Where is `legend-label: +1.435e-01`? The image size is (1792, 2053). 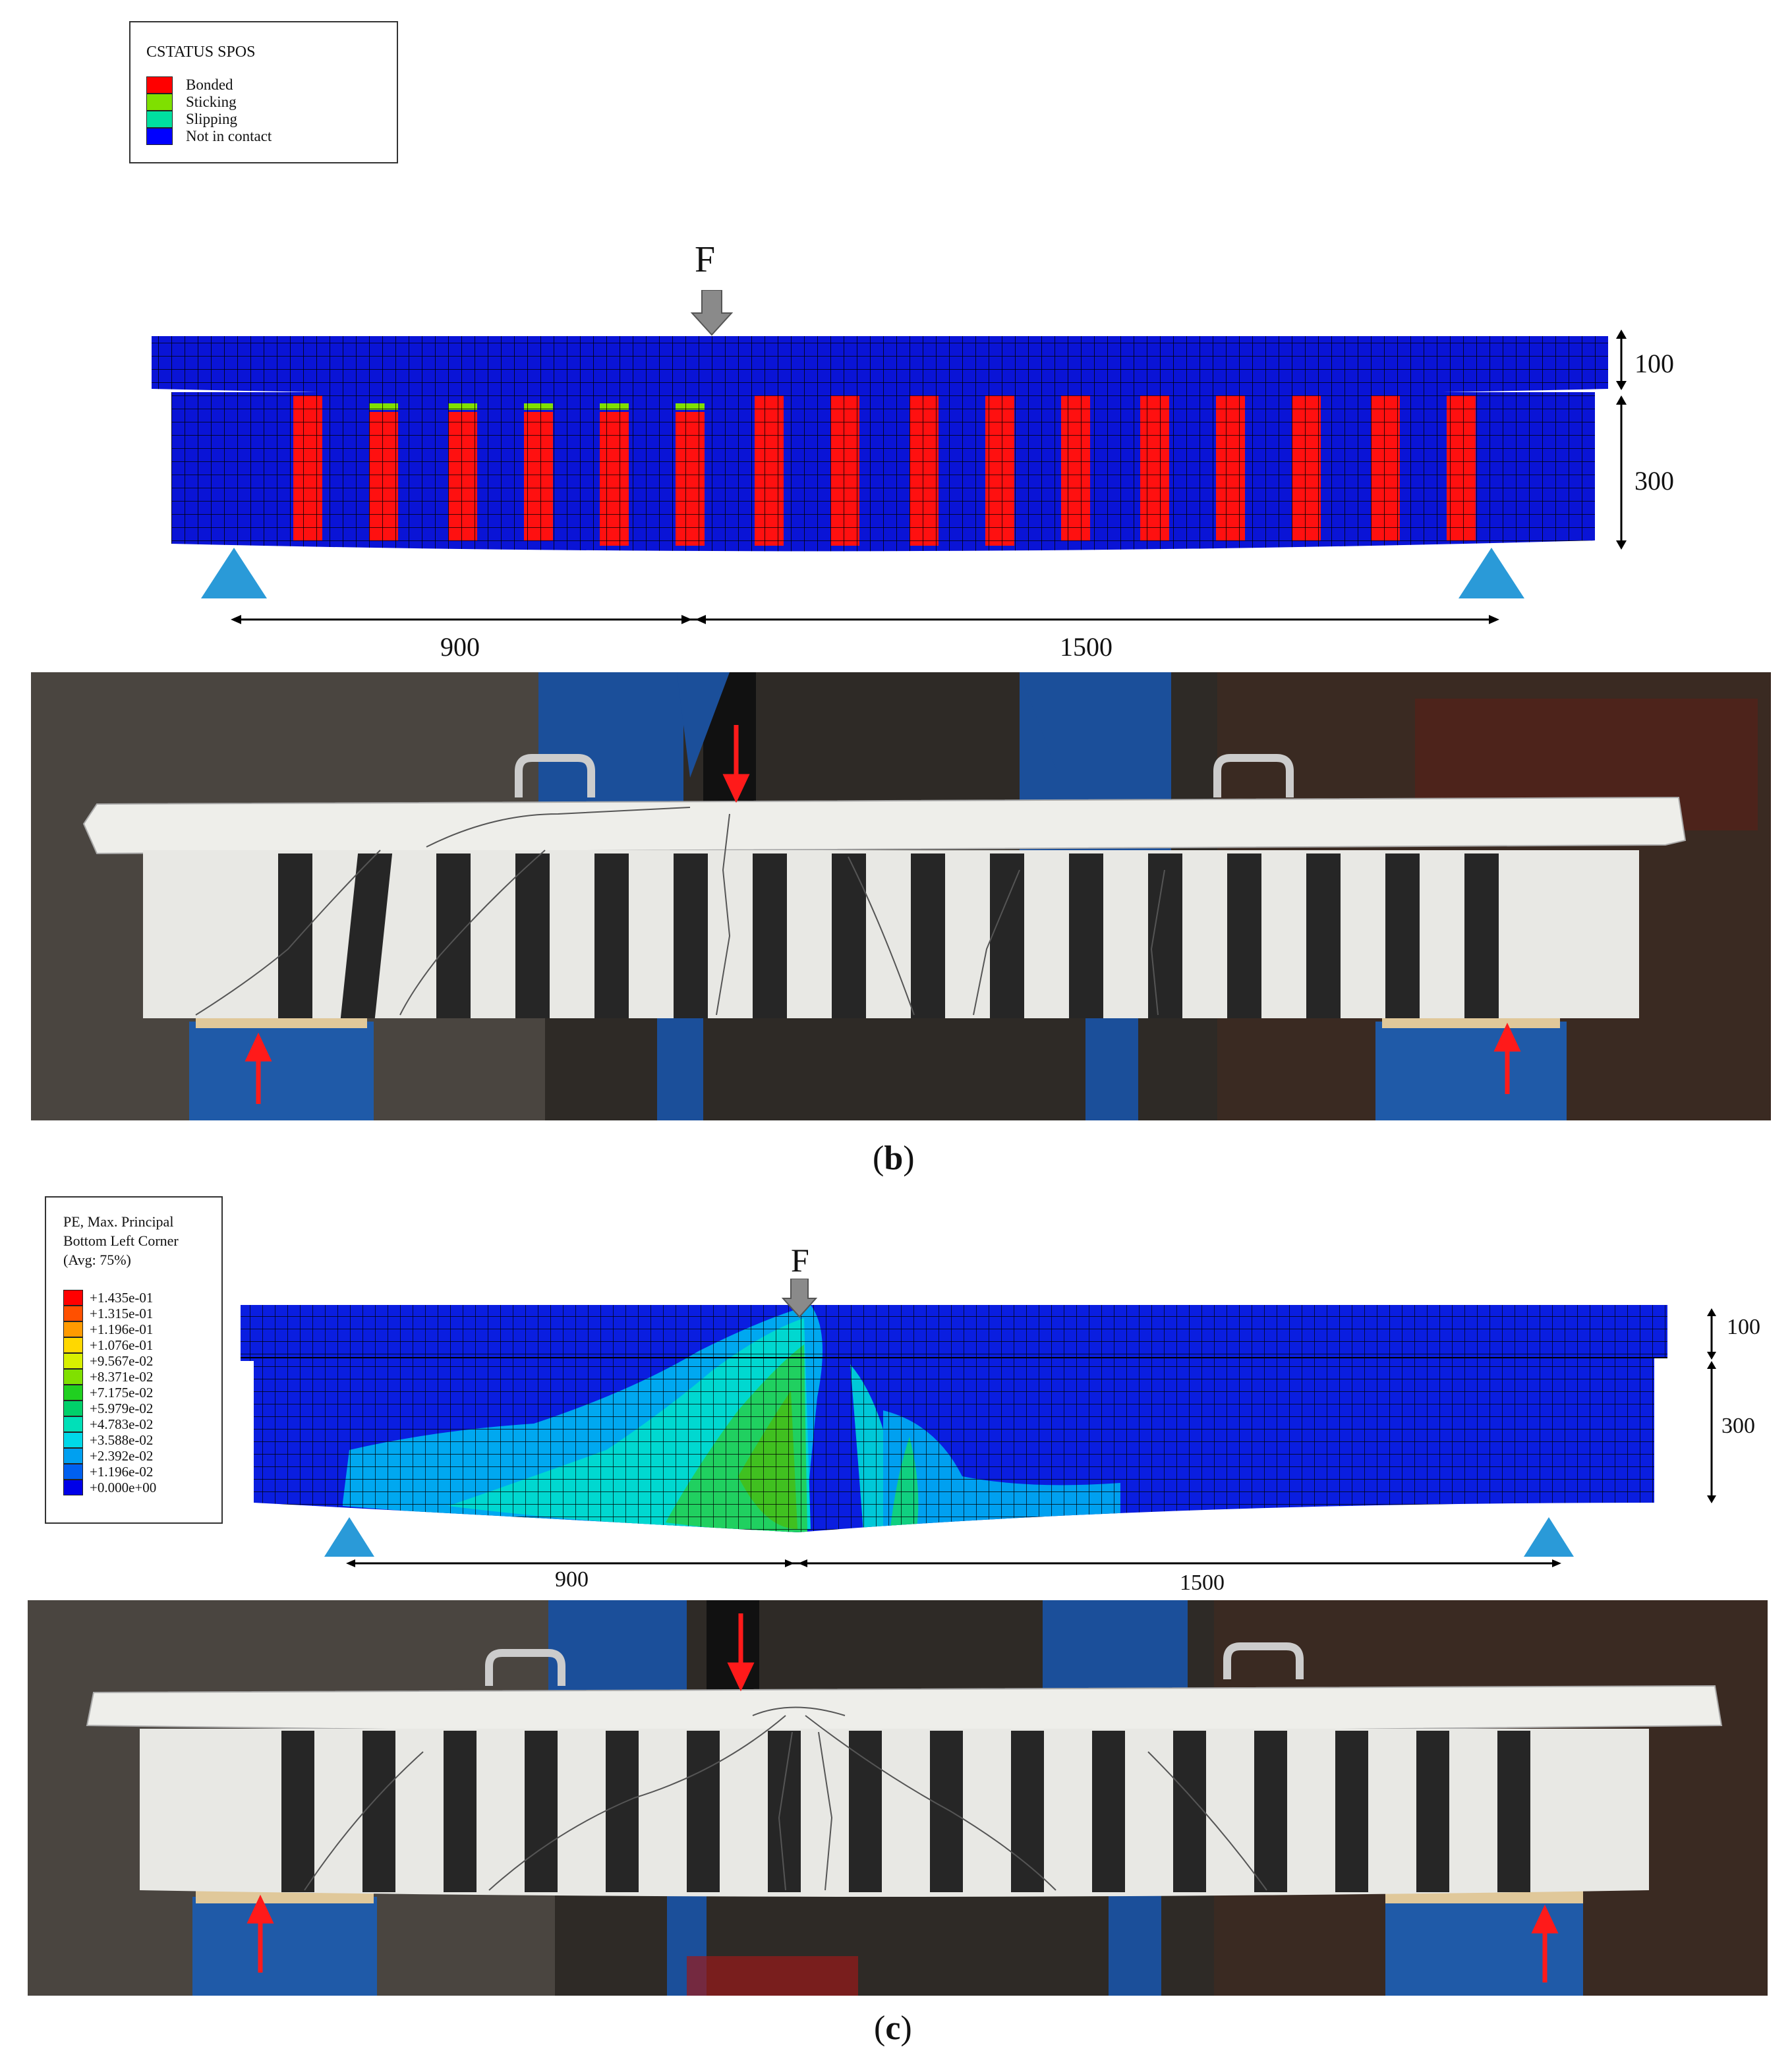 legend-label: +1.435e-01 is located at coordinates (122, 1298).